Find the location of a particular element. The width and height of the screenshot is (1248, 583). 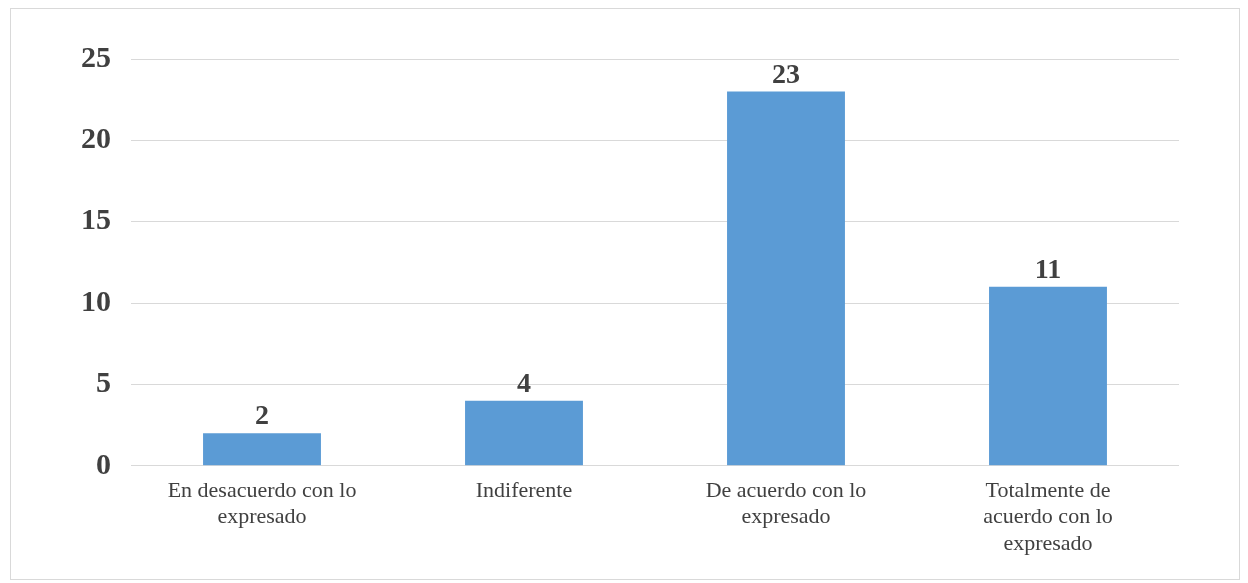

x-tick-label: Totalmente de acuerdo con lo expresado is located at coordinates (1048, 515).